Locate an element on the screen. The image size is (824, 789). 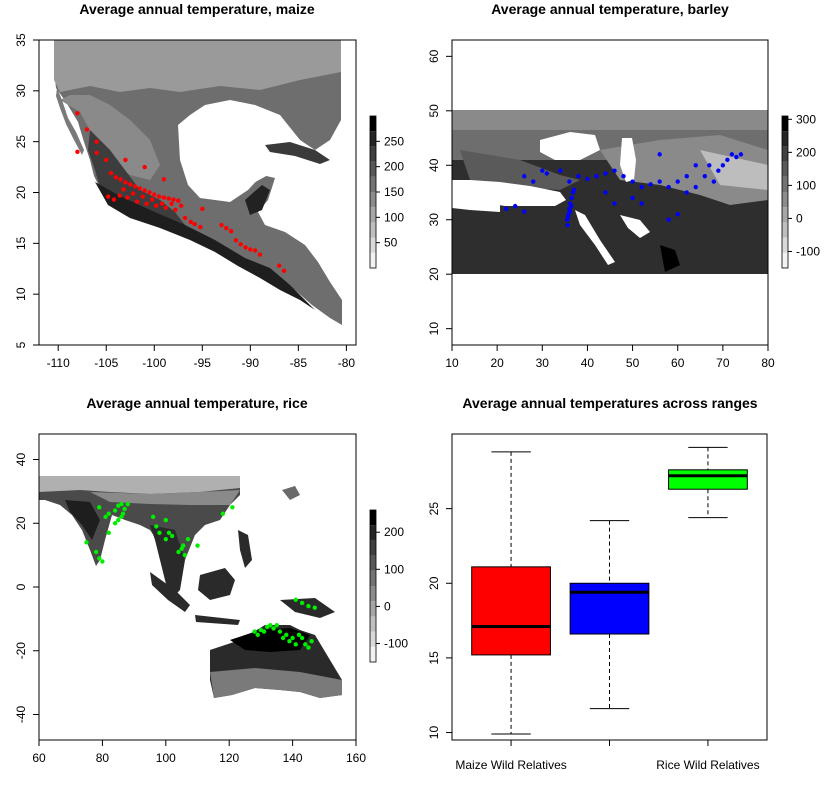
barley-y-tick-label: 50 is located at coordinates (434, 111).